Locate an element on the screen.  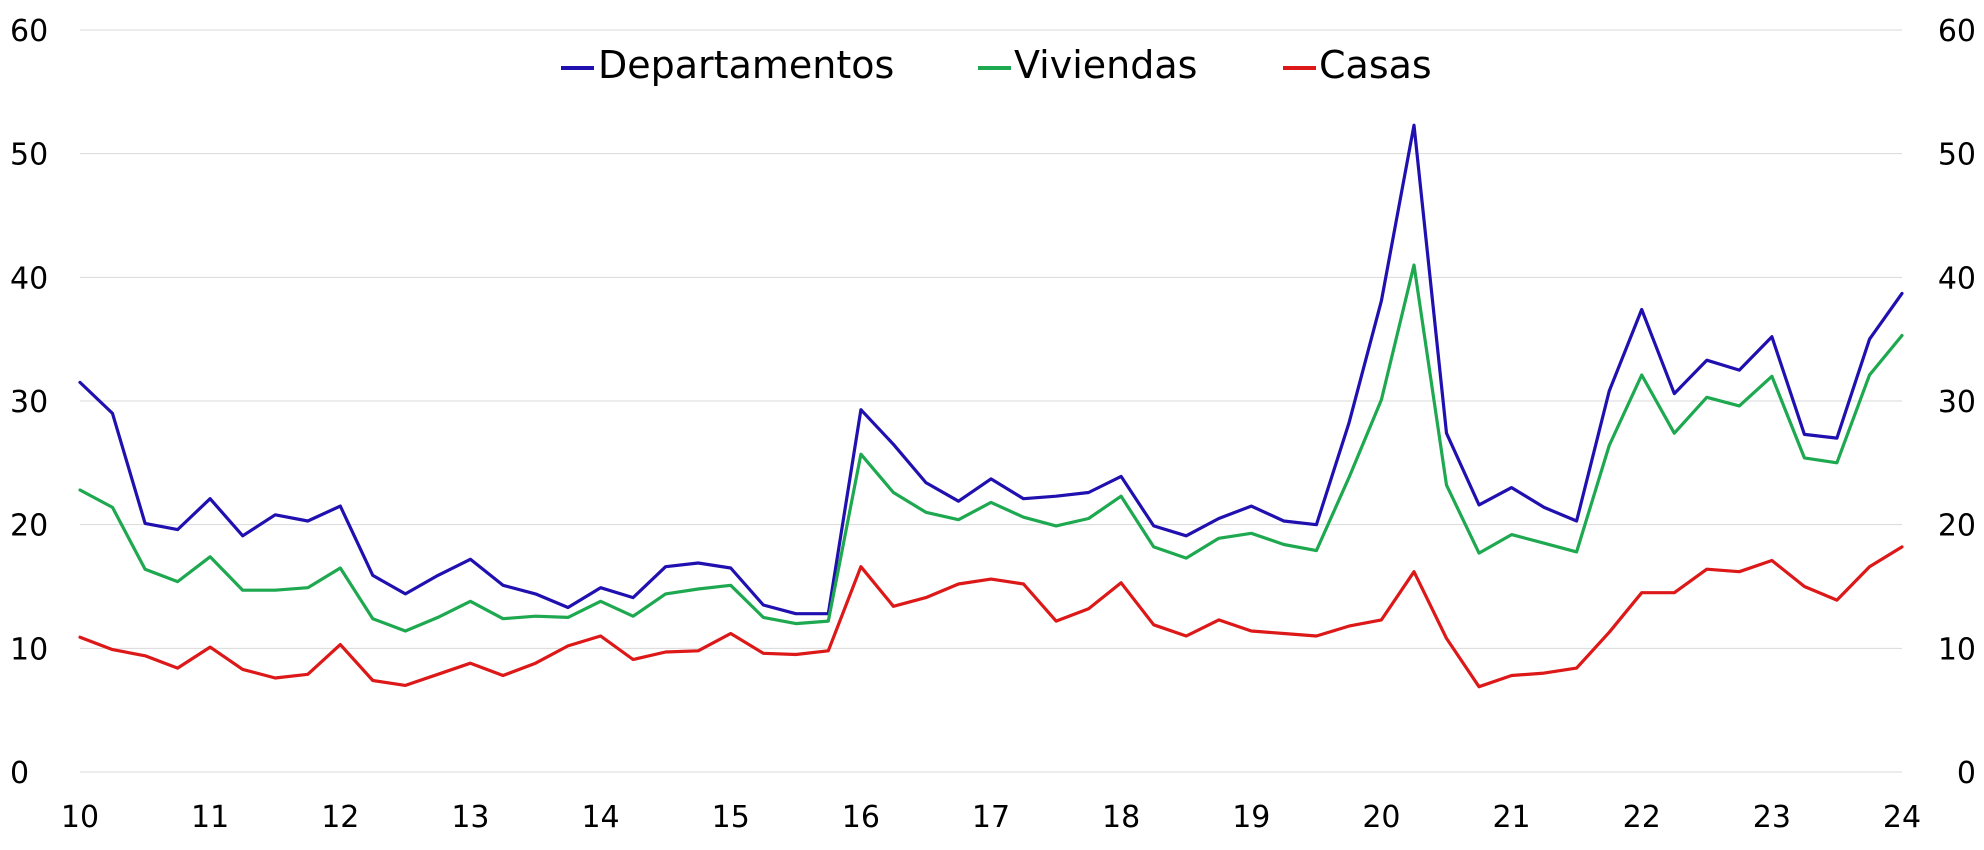
x-tick-label: 19 is located at coordinates (1251, 817).